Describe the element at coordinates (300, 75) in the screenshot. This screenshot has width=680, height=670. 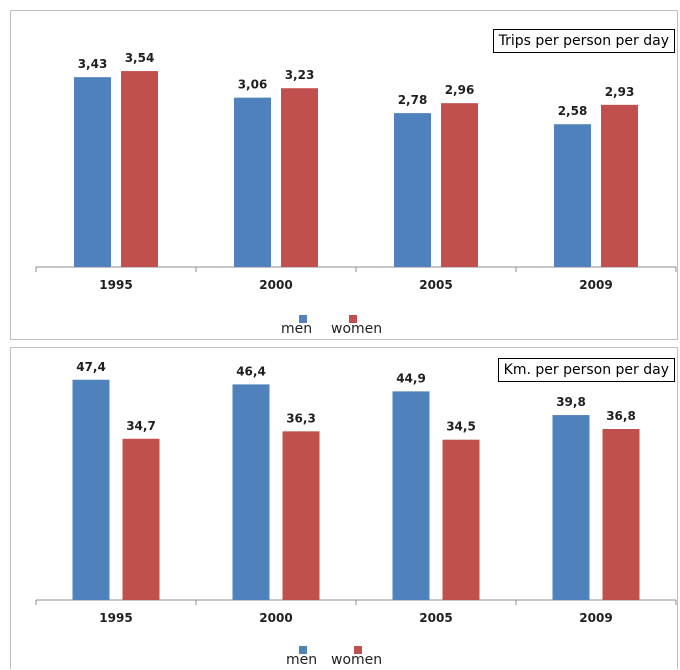
I see `data-label-women-2000: 3,23` at that location.